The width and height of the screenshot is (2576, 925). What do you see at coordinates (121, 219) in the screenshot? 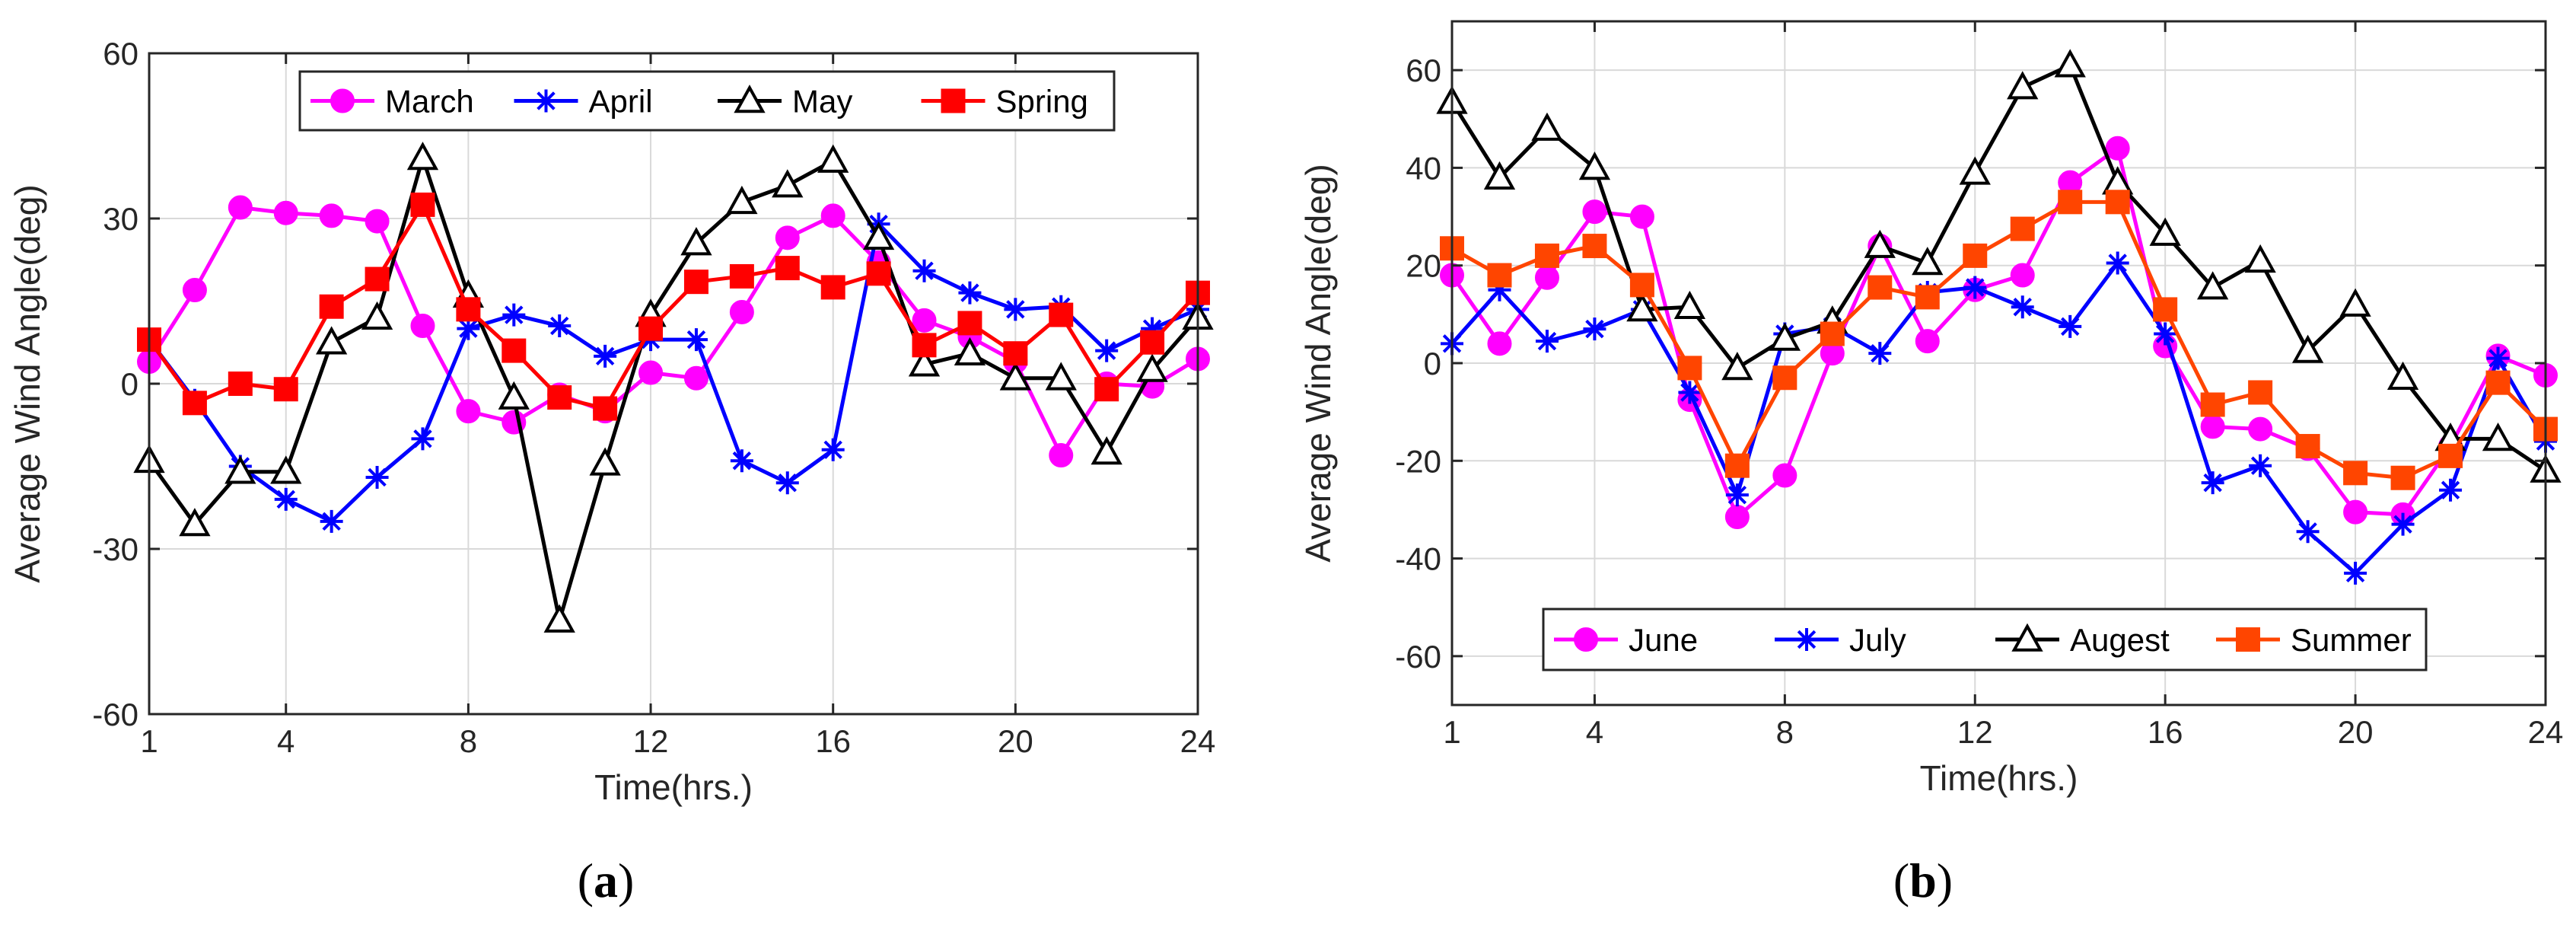
I see `y-tick-label: 30` at bounding box center [121, 219].